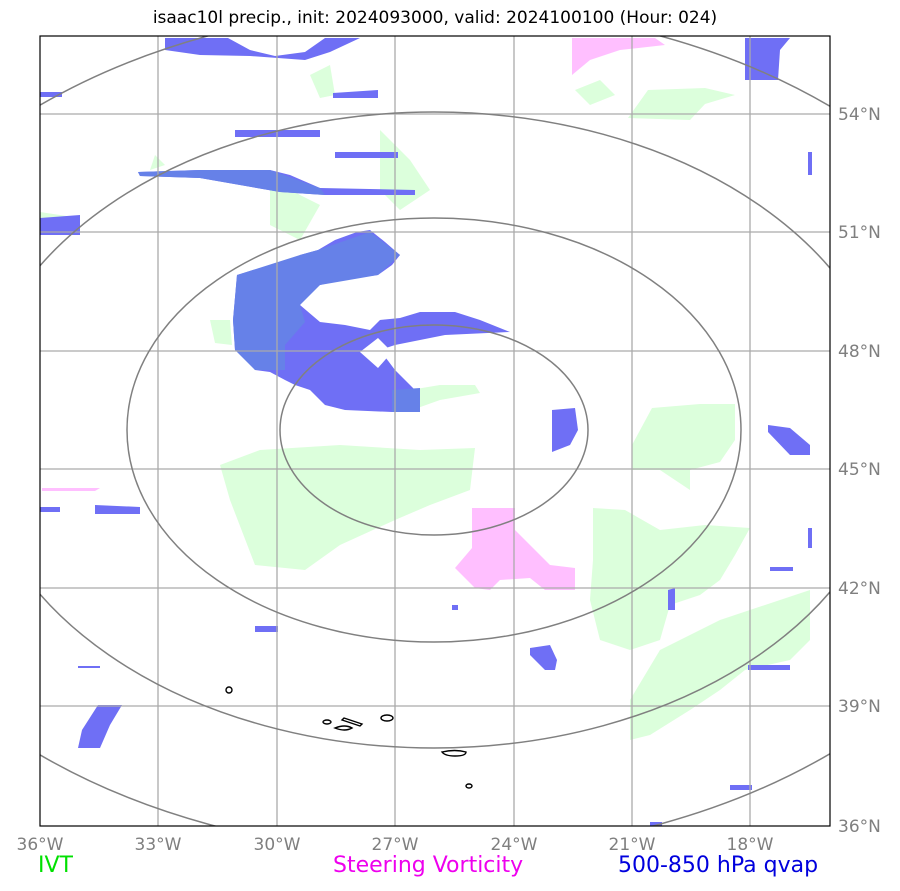 This screenshot has width=900, height=891. I want to click on lat-label: 48°N, so click(859, 352).